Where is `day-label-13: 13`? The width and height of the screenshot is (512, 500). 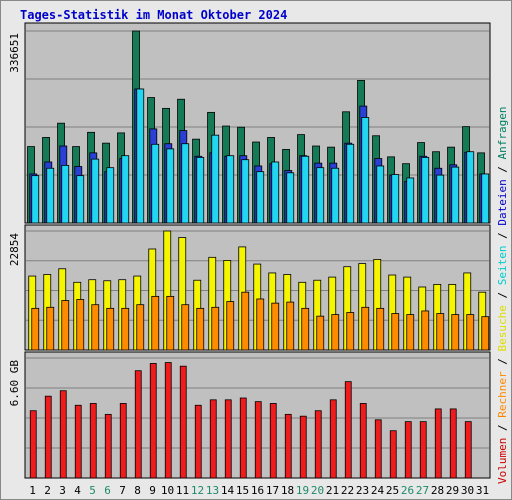 day-label-13: 13 is located at coordinates (212, 490).